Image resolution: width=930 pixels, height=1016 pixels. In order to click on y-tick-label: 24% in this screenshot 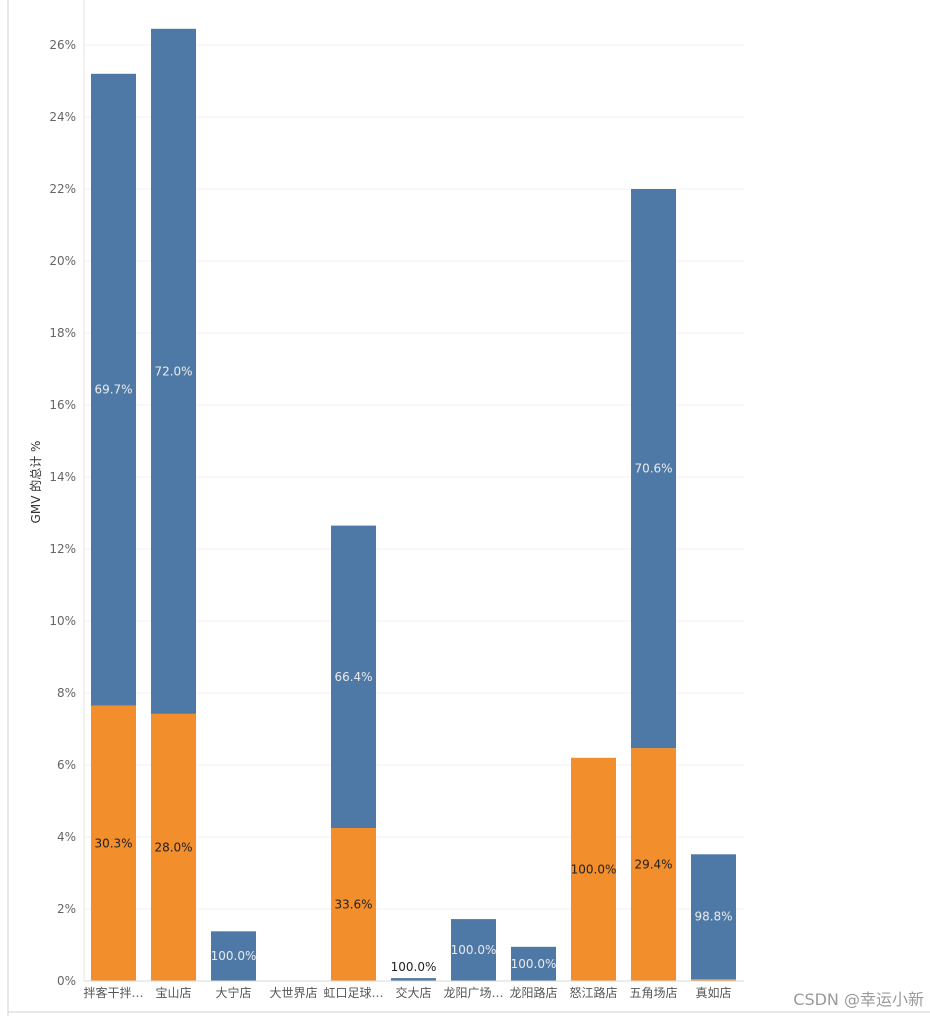, I will do `click(62, 117)`.